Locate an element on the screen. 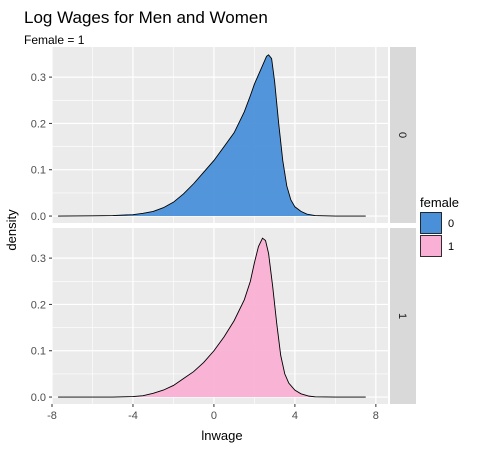 This screenshot has width=497, height=449. x-tick-label: 0 is located at coordinates (214, 416).